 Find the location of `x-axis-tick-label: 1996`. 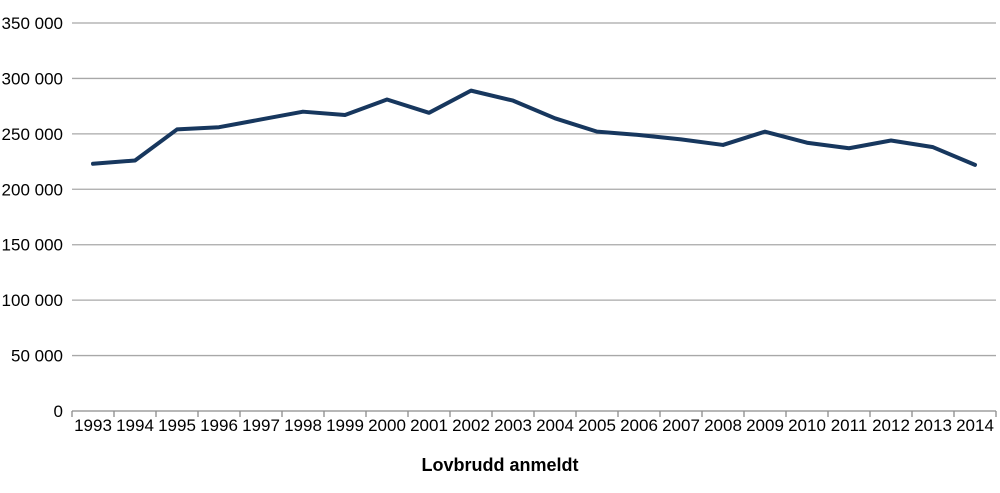

x-axis-tick-label: 1996 is located at coordinates (219, 425).